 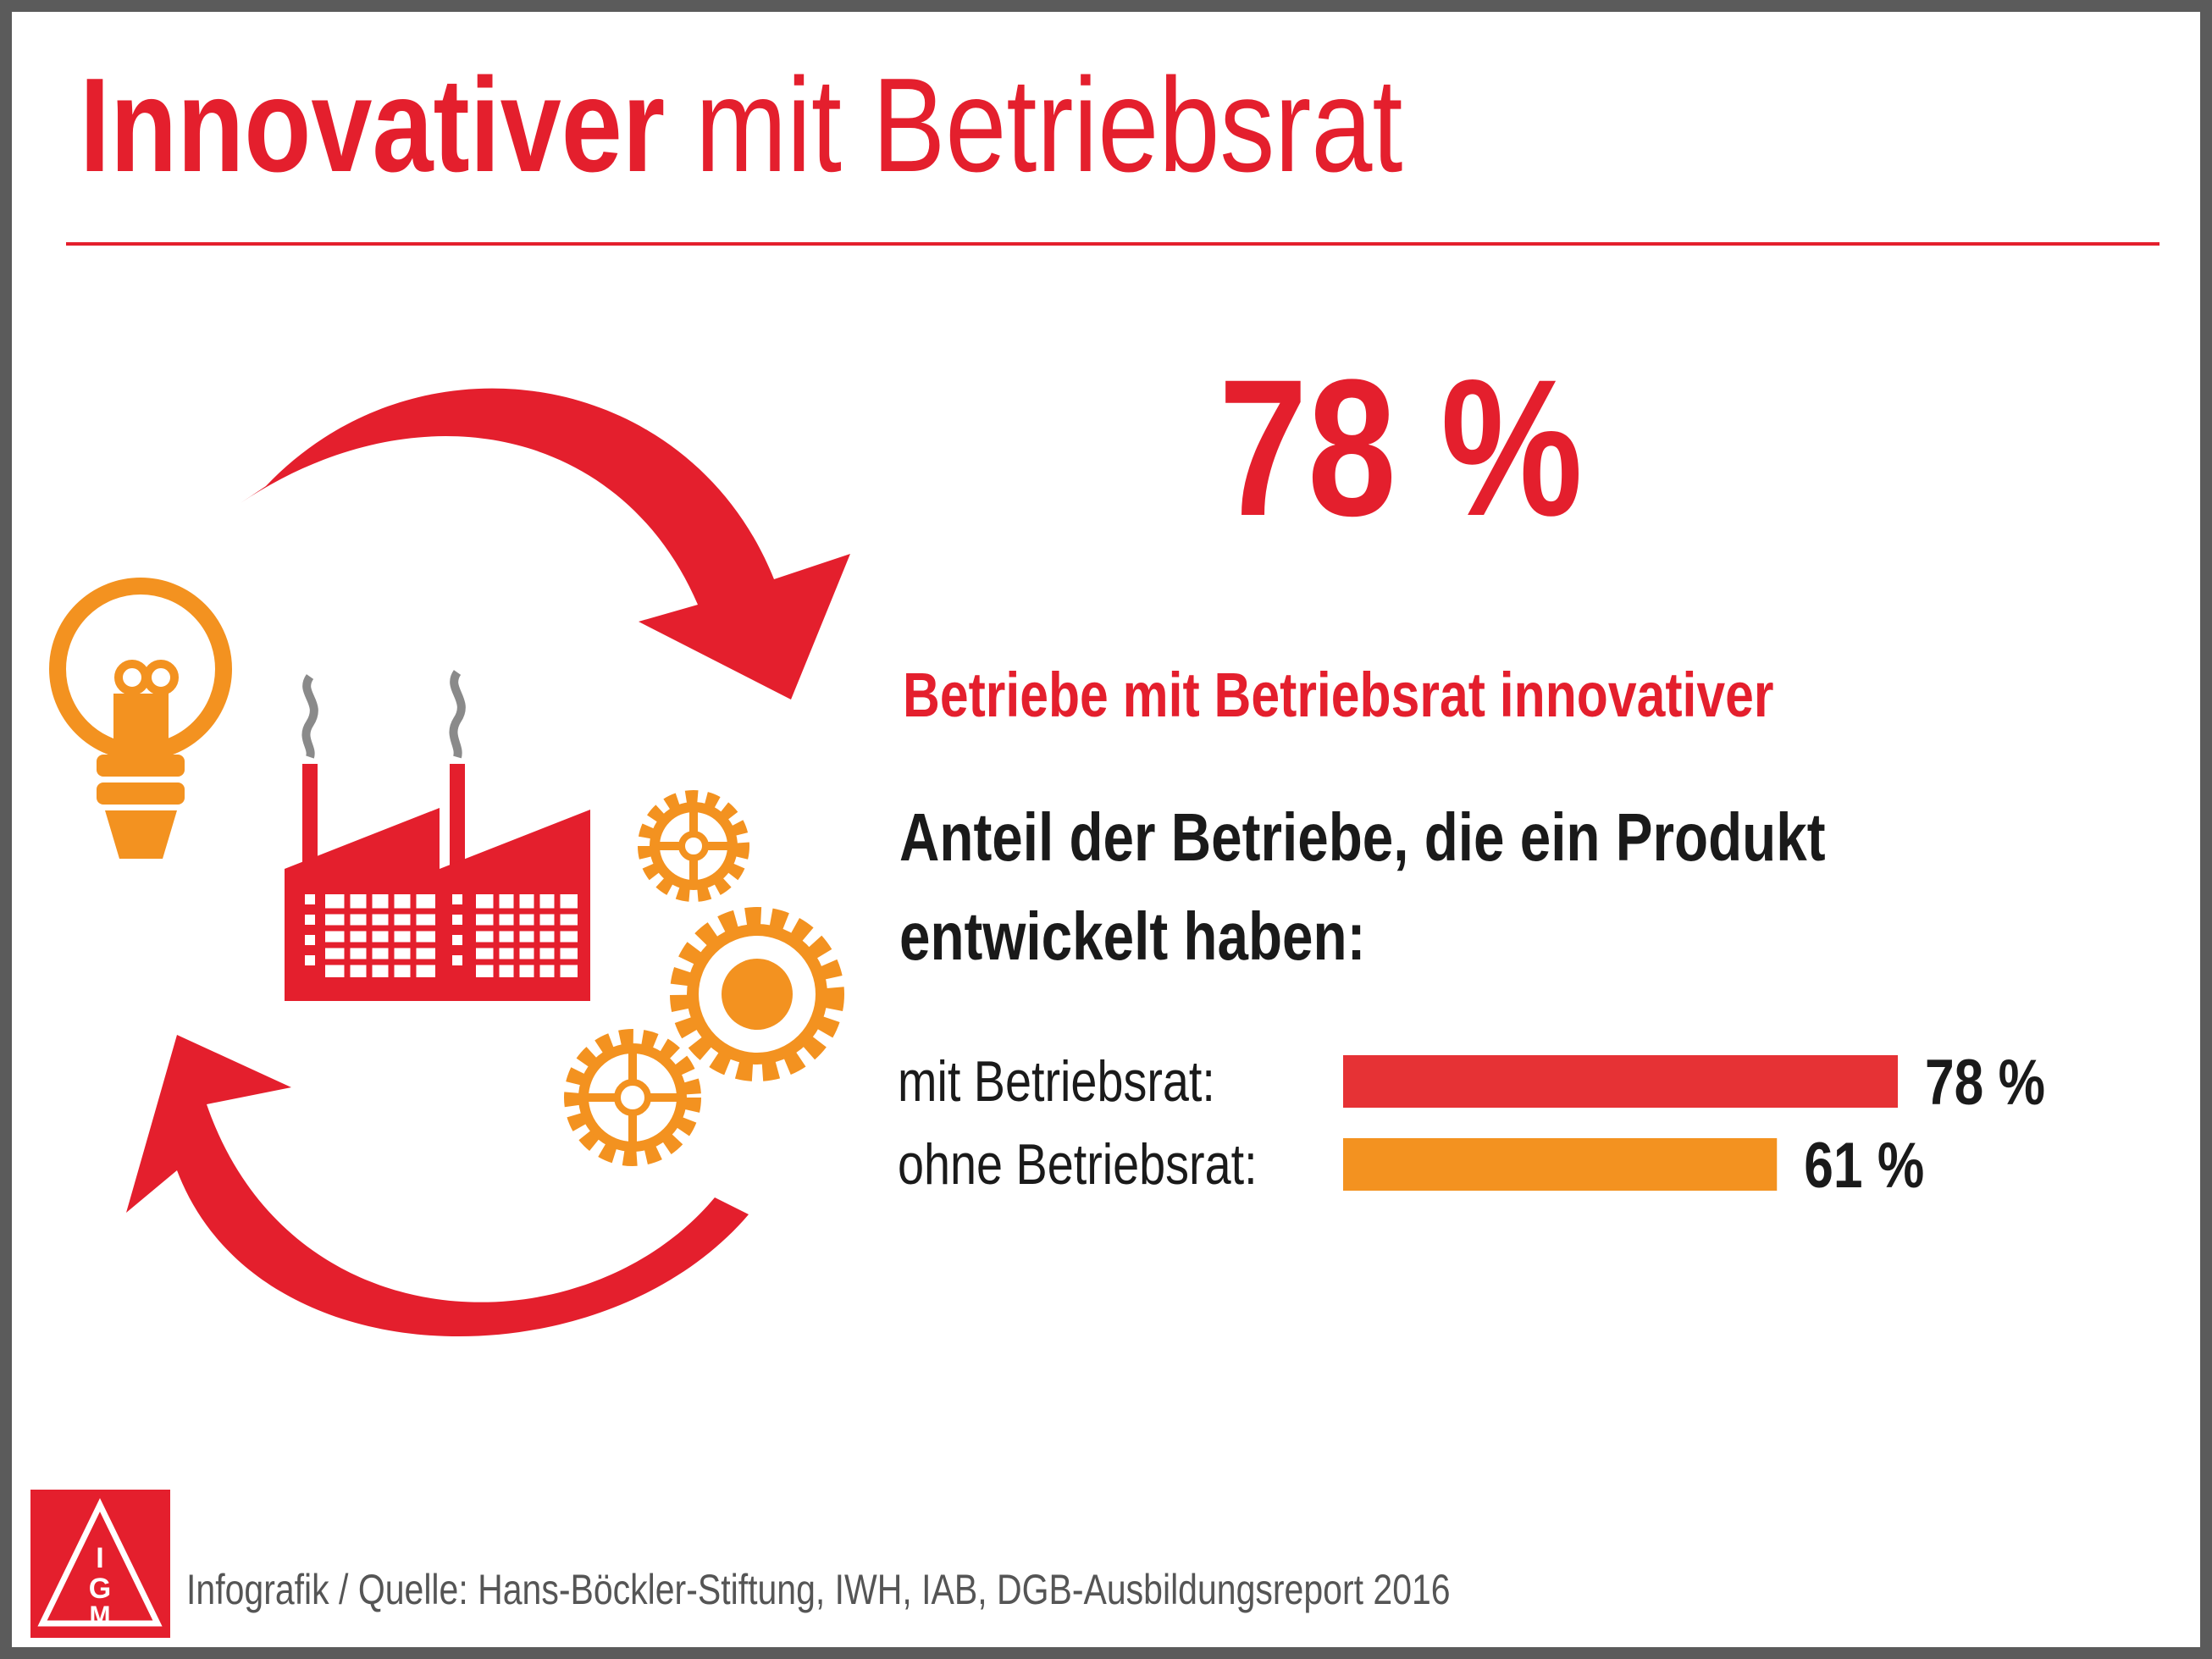 What do you see at coordinates (1985, 1082) in the screenshot?
I see `bar-value-label: 78 %` at bounding box center [1985, 1082].